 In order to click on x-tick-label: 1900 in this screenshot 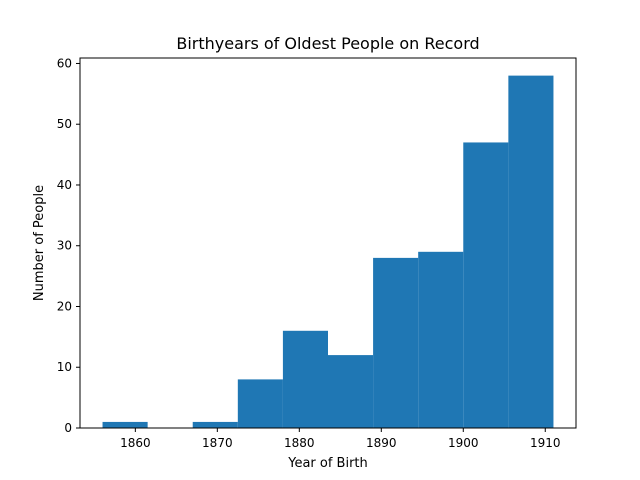, I will do `click(463, 443)`.